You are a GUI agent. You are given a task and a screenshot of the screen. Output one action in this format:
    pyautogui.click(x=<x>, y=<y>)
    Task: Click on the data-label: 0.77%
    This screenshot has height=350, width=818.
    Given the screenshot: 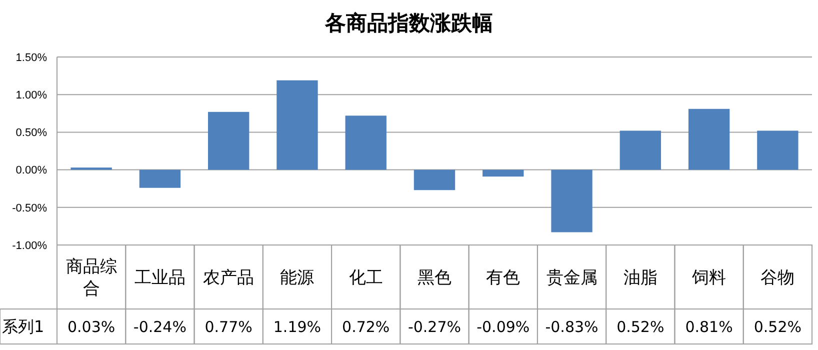 What is the action you would take?
    pyautogui.click(x=228, y=327)
    